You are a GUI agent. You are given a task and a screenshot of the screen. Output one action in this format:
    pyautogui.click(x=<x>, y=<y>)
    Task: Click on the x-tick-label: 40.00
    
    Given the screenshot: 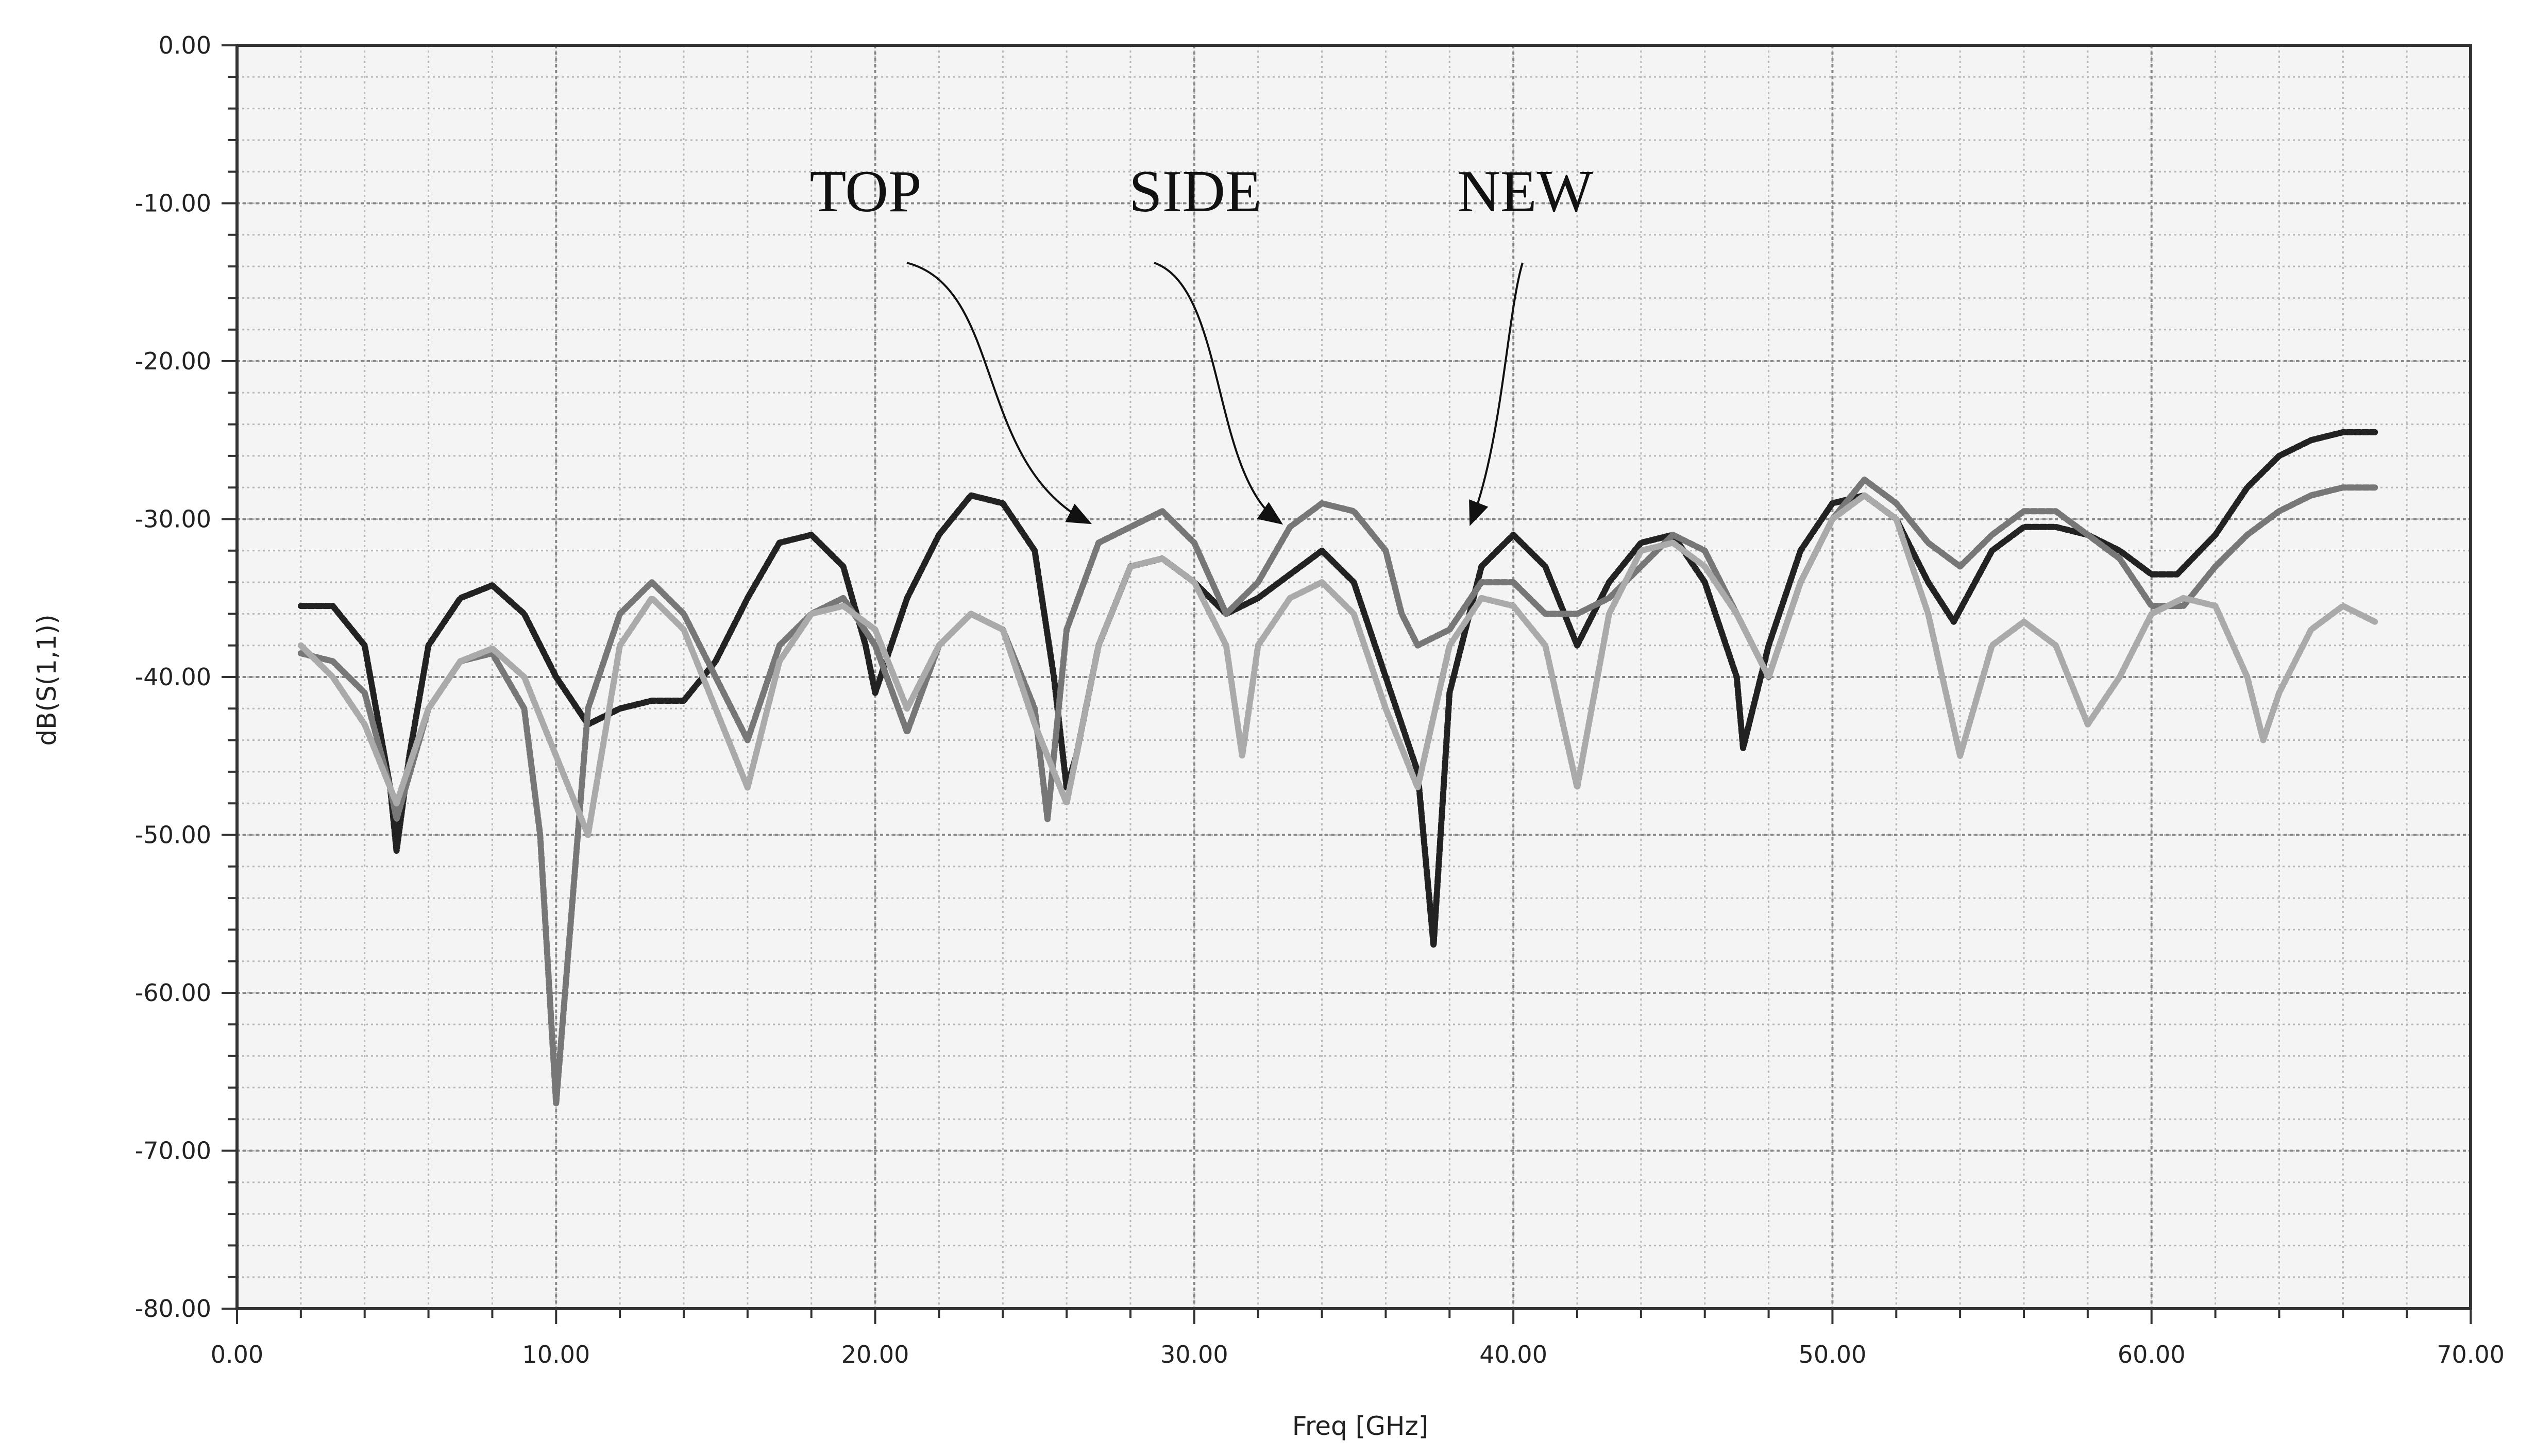 What is the action you would take?
    pyautogui.click(x=1513, y=1355)
    